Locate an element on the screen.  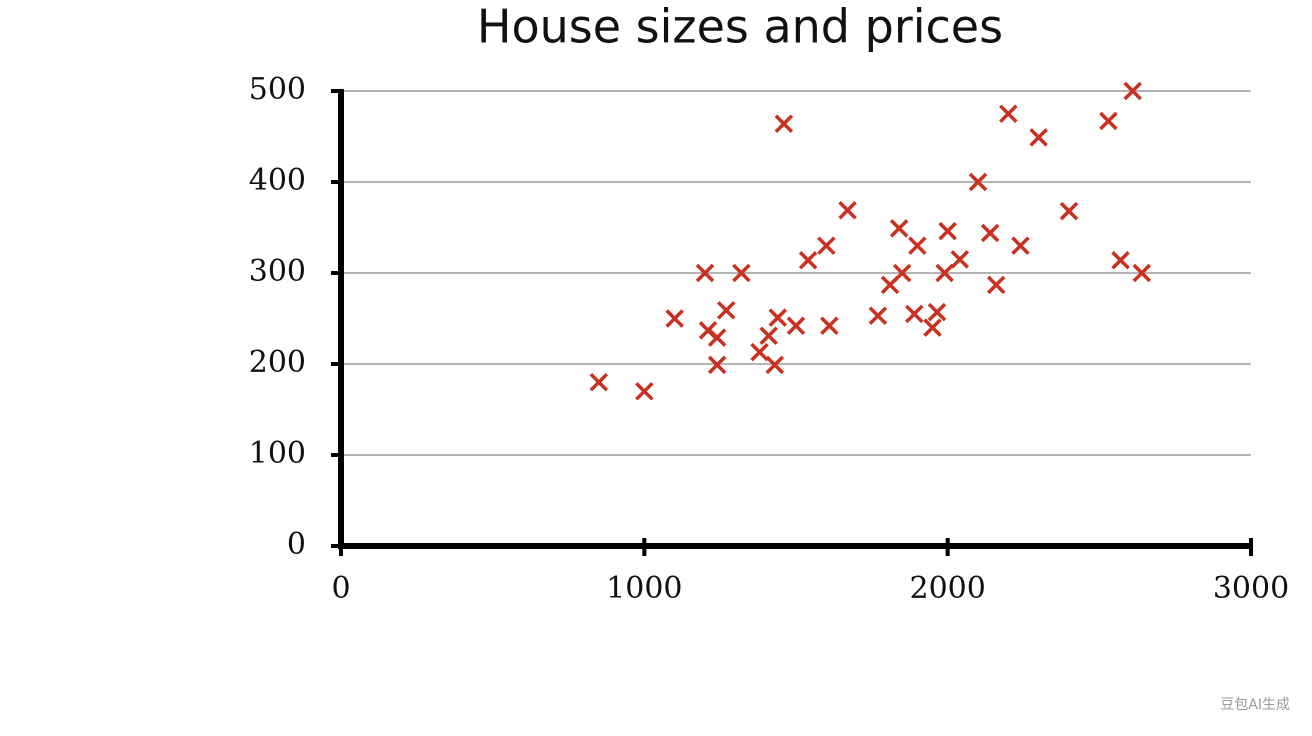
y-tick-label: 300 is located at coordinates (277, 271).